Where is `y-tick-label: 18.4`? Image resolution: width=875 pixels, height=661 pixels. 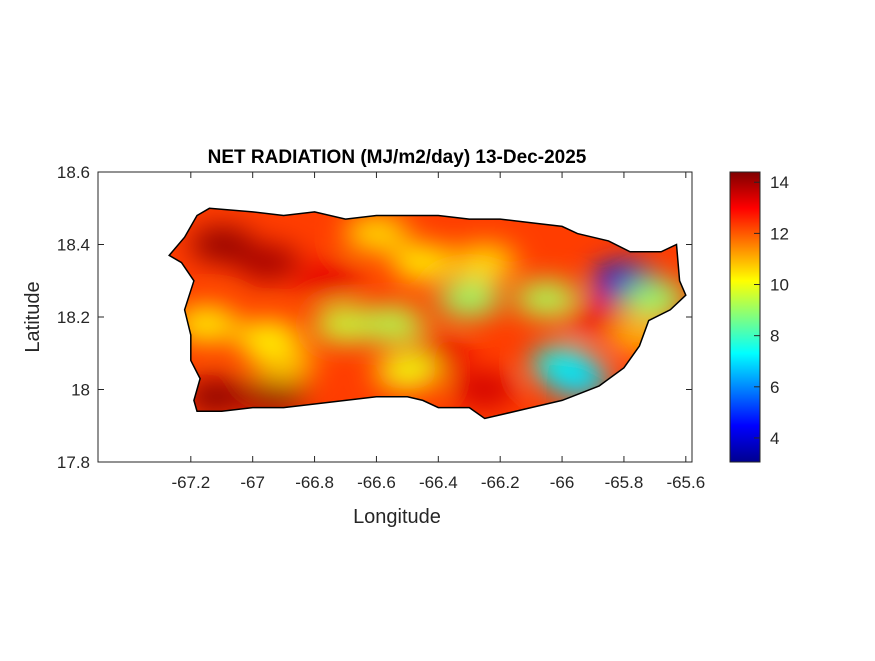 y-tick-label: 18.4 is located at coordinates (73, 245).